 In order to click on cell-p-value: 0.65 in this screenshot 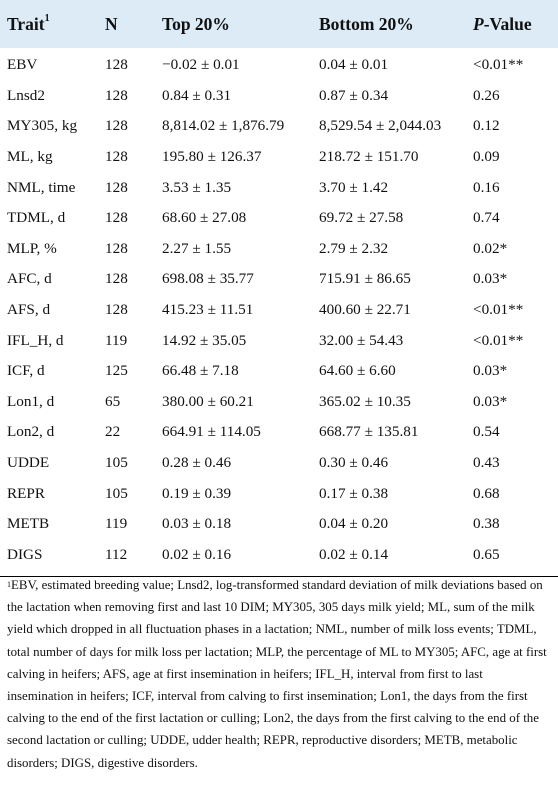, I will do `click(486, 554)`.